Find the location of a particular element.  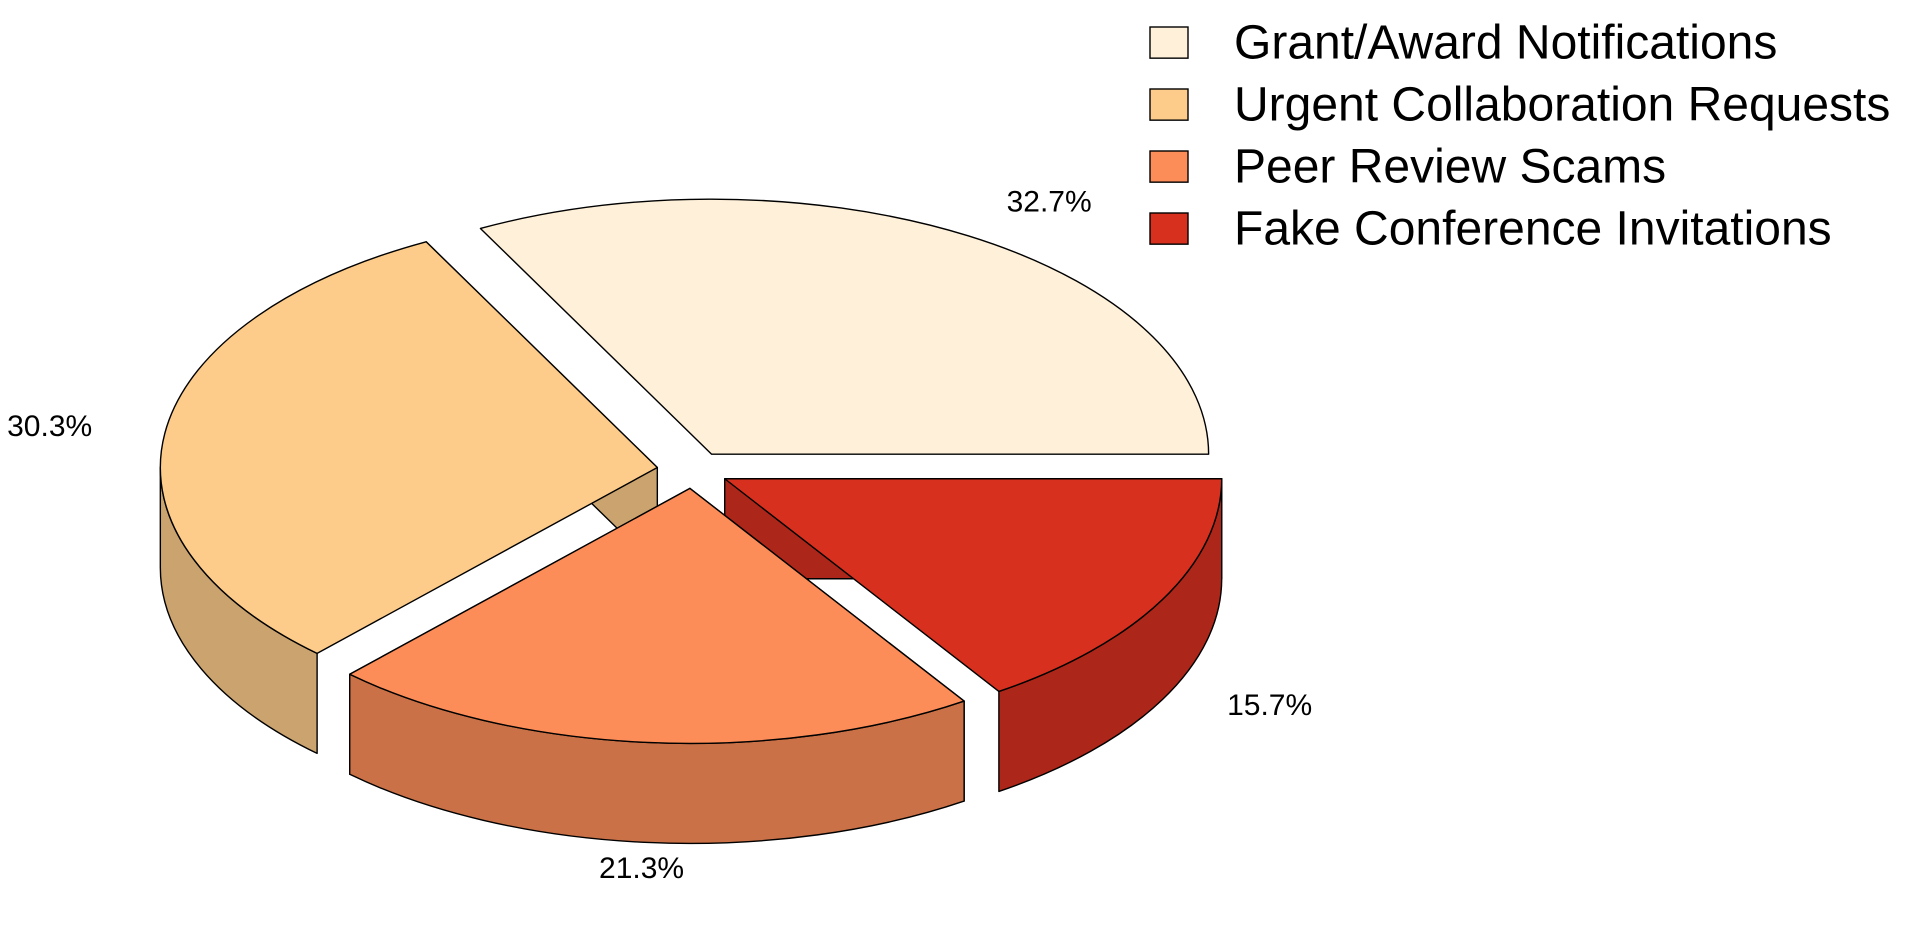

legend-item: Grant/Award Notifications is located at coordinates (1463, 43).